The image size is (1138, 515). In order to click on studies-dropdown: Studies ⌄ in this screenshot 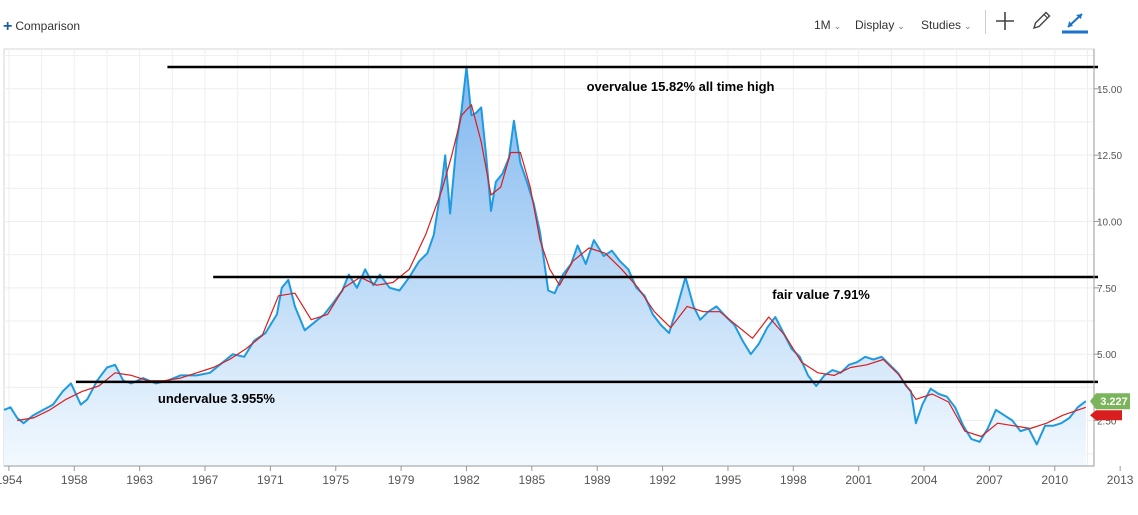, I will do `click(946, 25)`.